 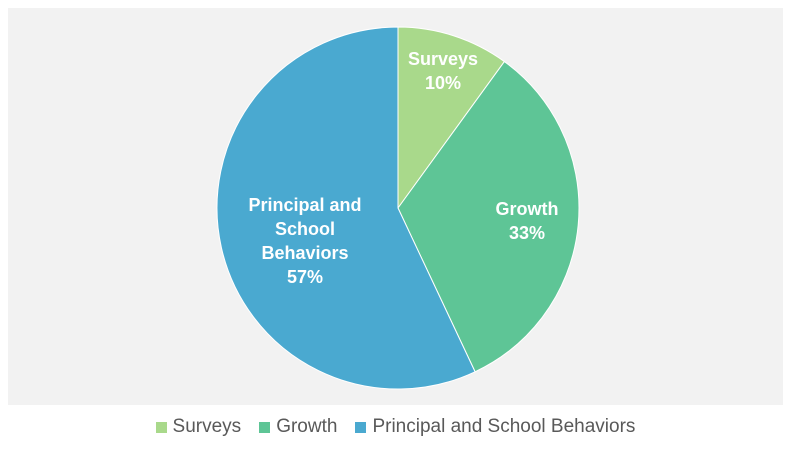 I want to click on slice-name-label: Growth, so click(x=527, y=209).